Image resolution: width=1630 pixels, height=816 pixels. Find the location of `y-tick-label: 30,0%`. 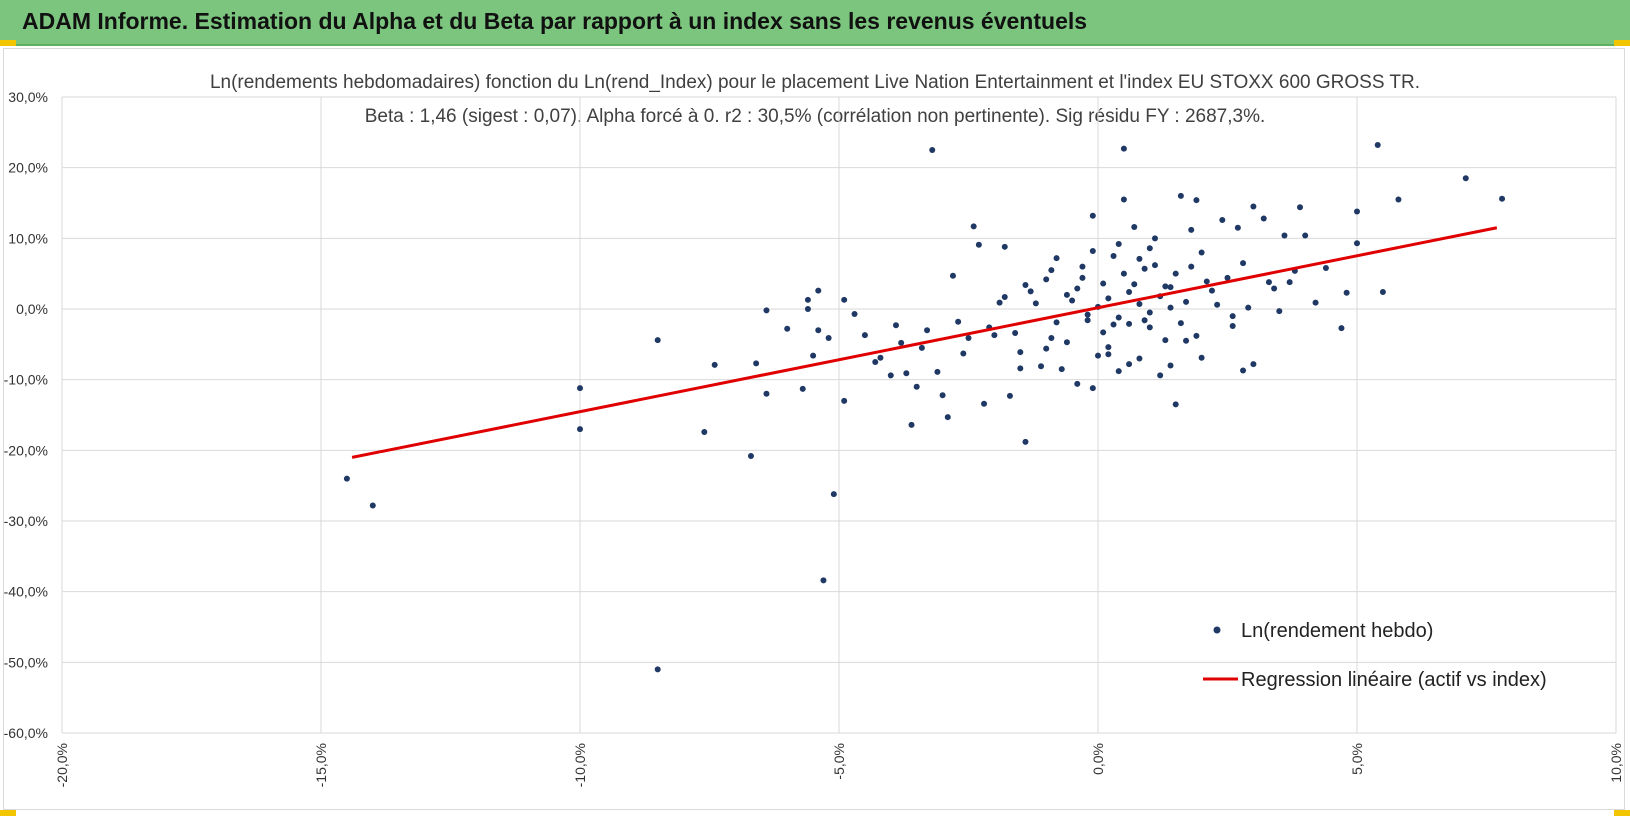

y-tick-label: 30,0% is located at coordinates (28, 97).